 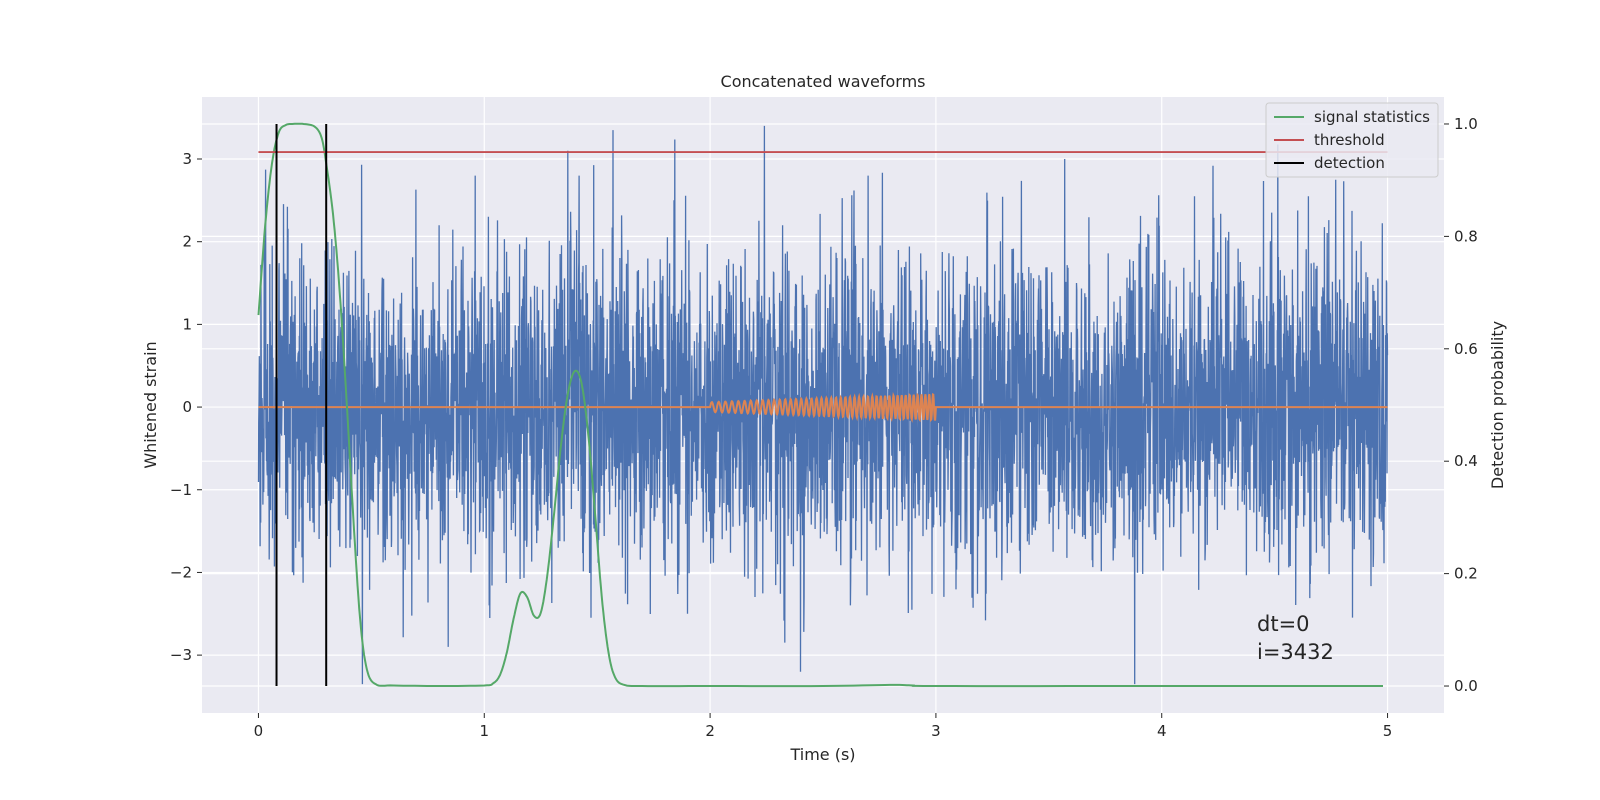 I want to click on annotation-line-i: i=3432, so click(x=1295, y=652).